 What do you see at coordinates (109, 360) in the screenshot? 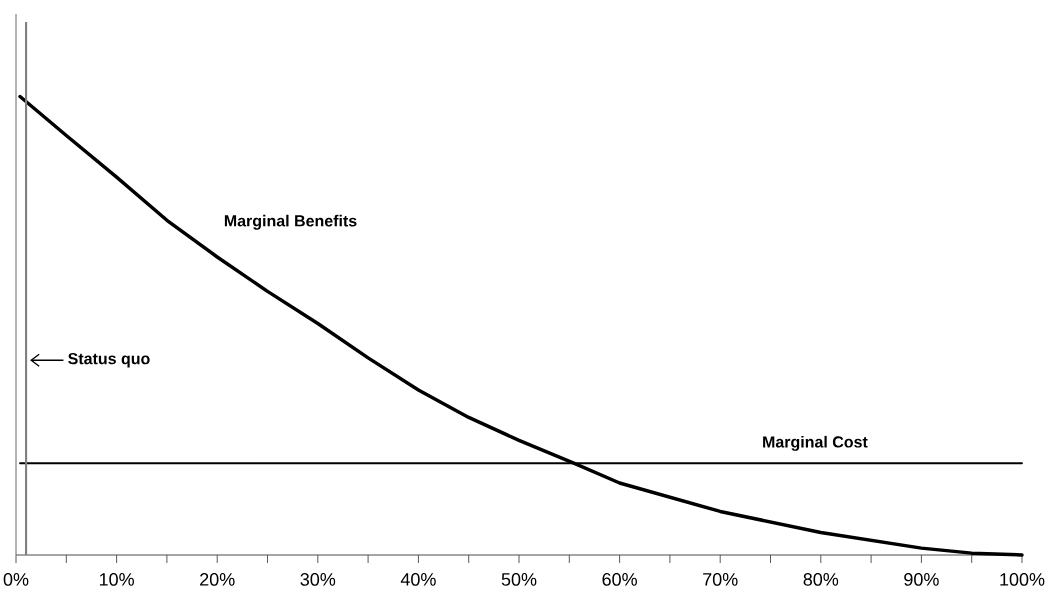
I see `ref-line-label: Status quo` at bounding box center [109, 360].